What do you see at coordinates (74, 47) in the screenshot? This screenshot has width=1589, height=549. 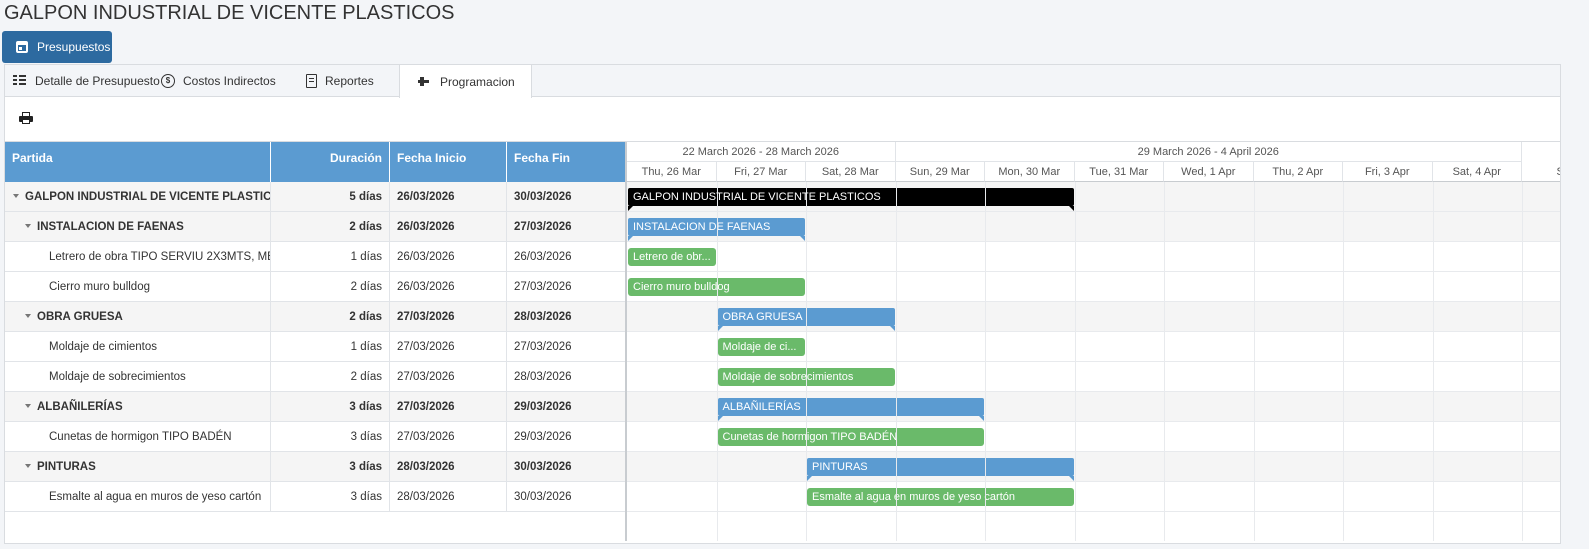 I see `presupuestos-label: Presupuestos` at bounding box center [74, 47].